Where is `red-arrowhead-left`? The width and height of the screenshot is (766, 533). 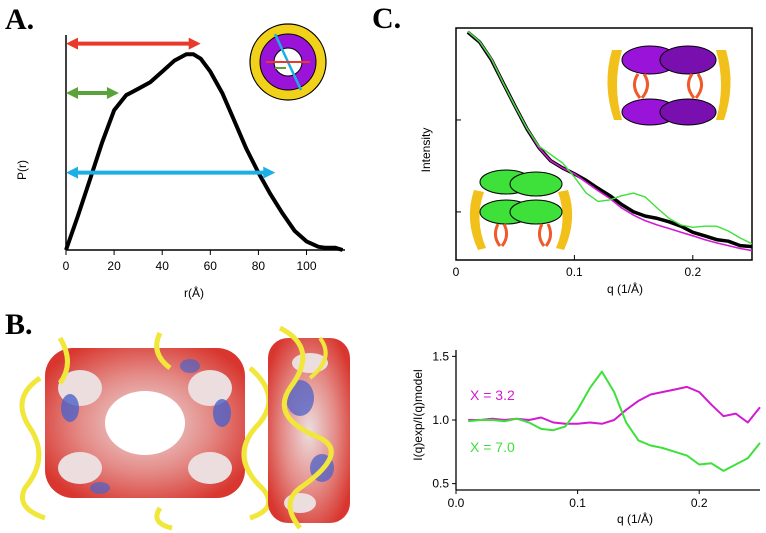
red-arrowhead-left is located at coordinates (72, 43).